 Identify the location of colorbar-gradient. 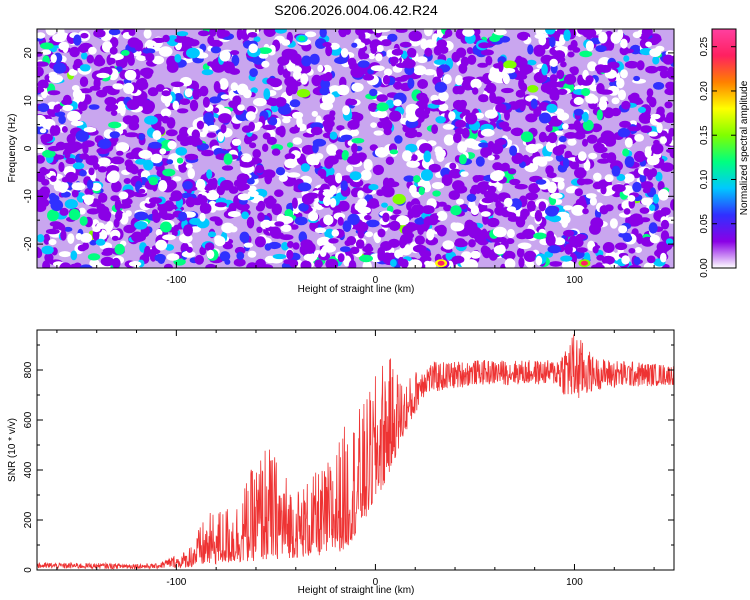
(724, 148).